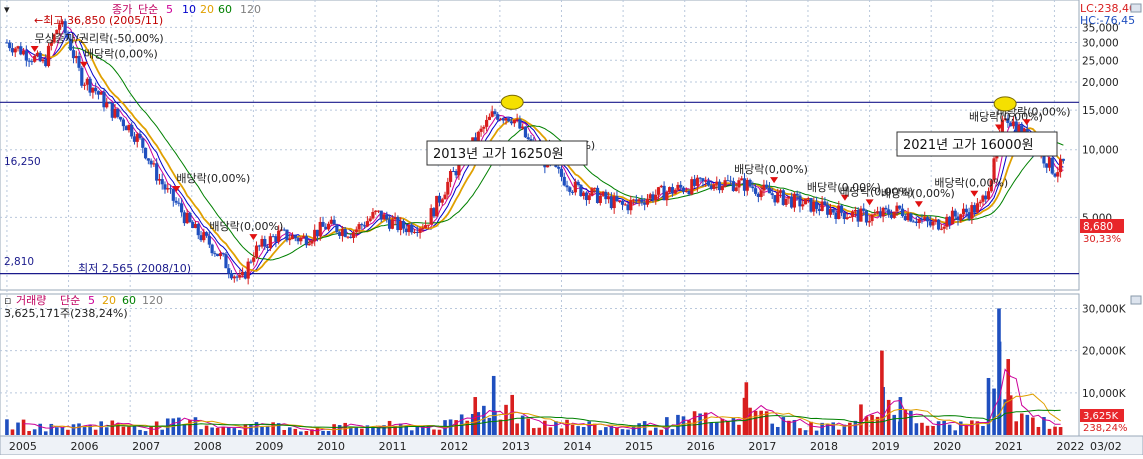  Describe the element at coordinates (1070, 446) in the screenshot. I see `year-tick-label: 2022` at that location.